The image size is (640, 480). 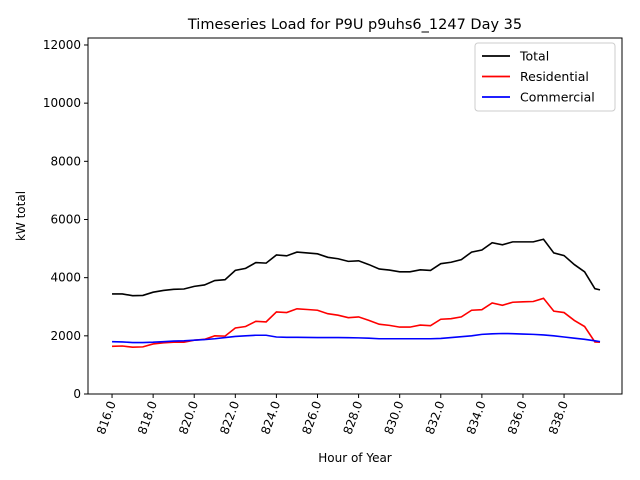 I want to click on y-tick-label: 10000, so click(x=62, y=103).